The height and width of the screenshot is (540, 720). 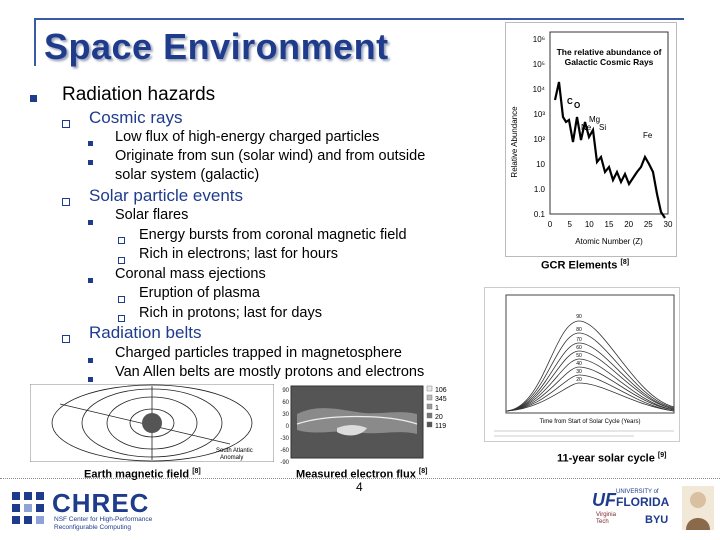 I want to click on gcr-ylabel: Relative Abundance, so click(x=514, y=142).